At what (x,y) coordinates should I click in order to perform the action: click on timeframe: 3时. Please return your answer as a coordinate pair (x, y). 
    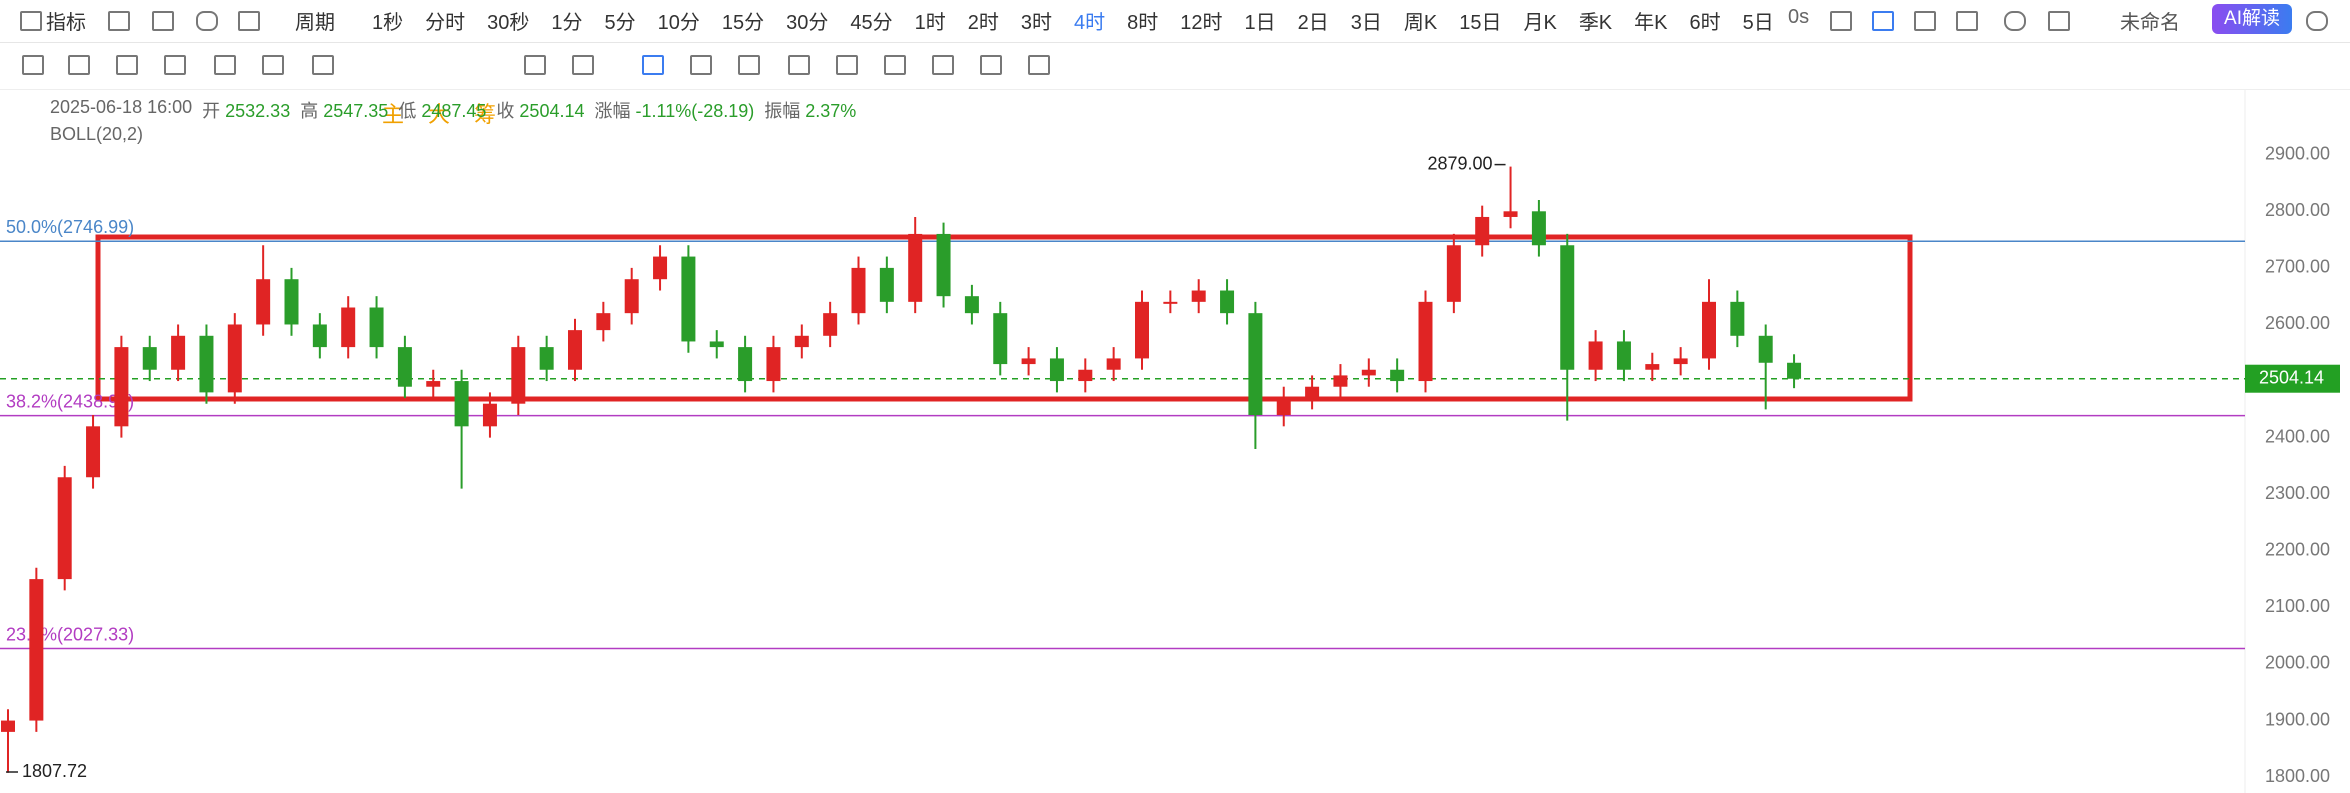
    Looking at the image, I should click on (1036, 23).